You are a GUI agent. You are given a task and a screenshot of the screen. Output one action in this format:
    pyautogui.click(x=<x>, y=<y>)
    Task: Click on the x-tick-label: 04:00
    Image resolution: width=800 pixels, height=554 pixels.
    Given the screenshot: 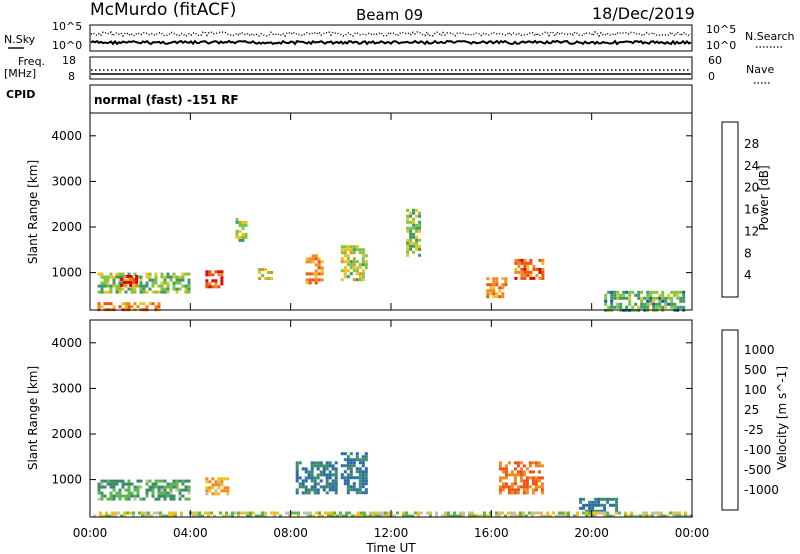 What is the action you would take?
    pyautogui.click(x=190, y=533)
    